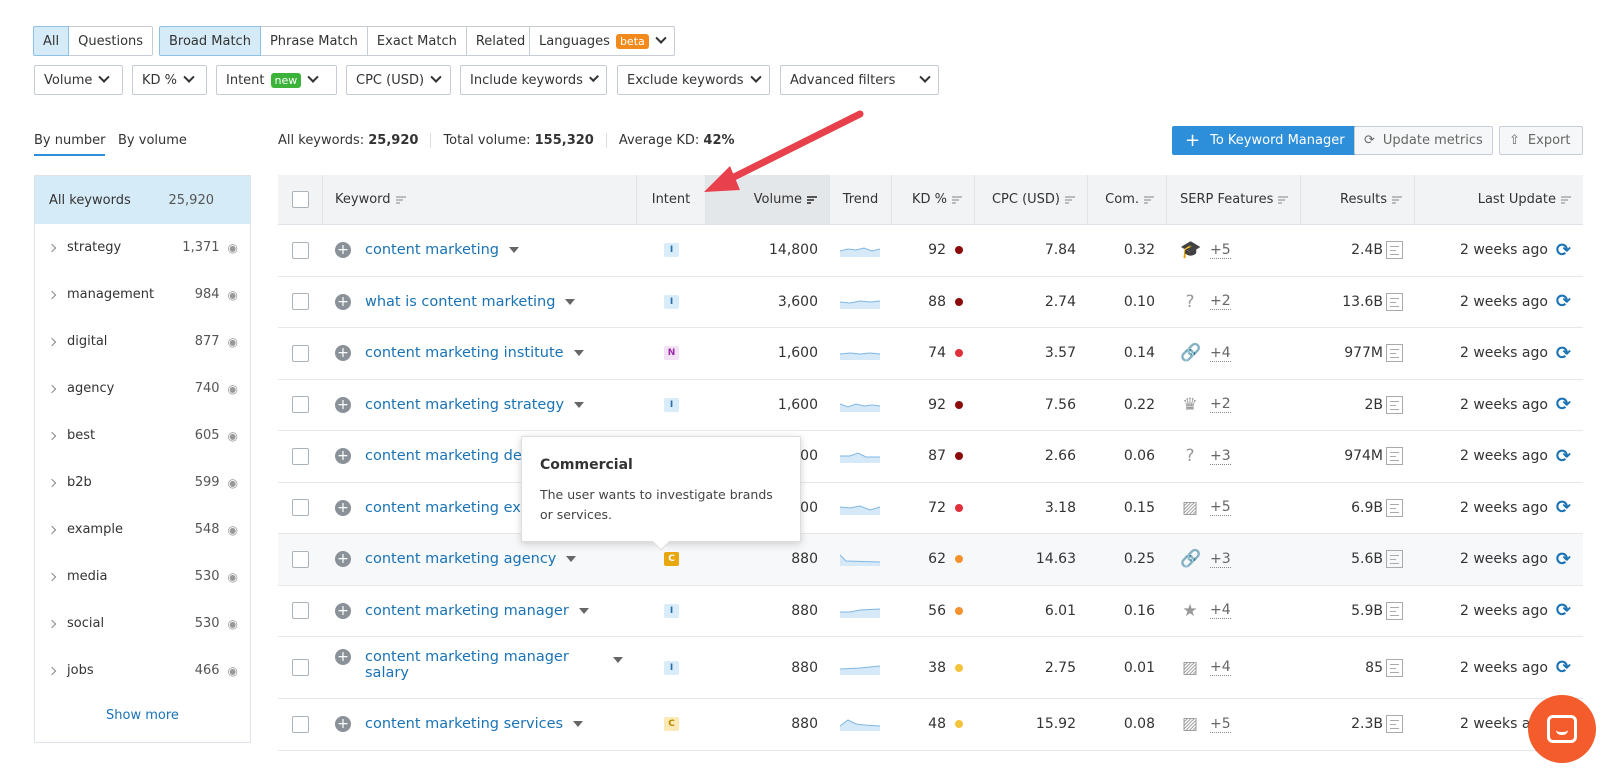  What do you see at coordinates (859, 80) in the screenshot?
I see `advanced-filters: Advanced filters` at bounding box center [859, 80].